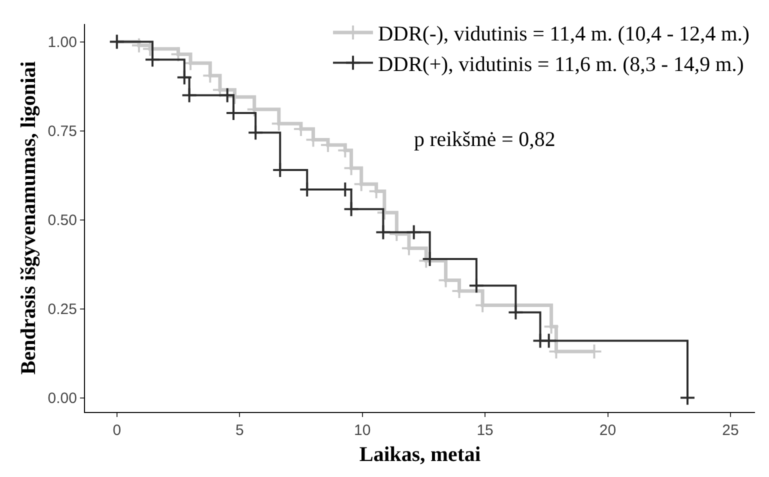  Describe the element at coordinates (117, 430) in the screenshot. I see `x-tick-label: 0` at that location.